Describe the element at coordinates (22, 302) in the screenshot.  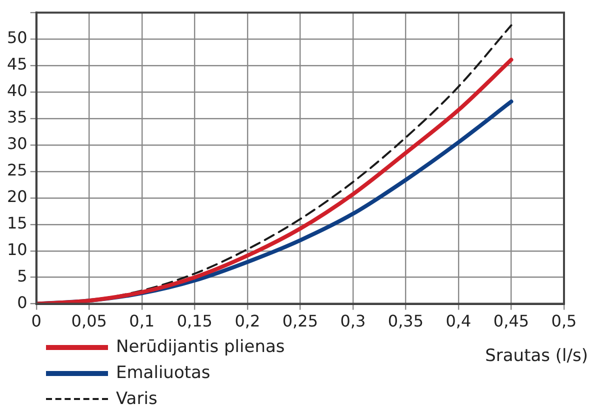
I see `y-tick-label: 0` at that location.